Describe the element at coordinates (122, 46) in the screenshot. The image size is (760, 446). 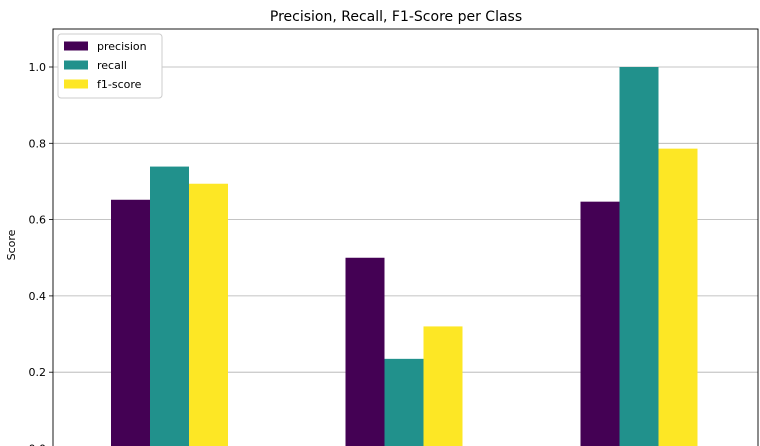
I see `legend-label: precision` at that location.